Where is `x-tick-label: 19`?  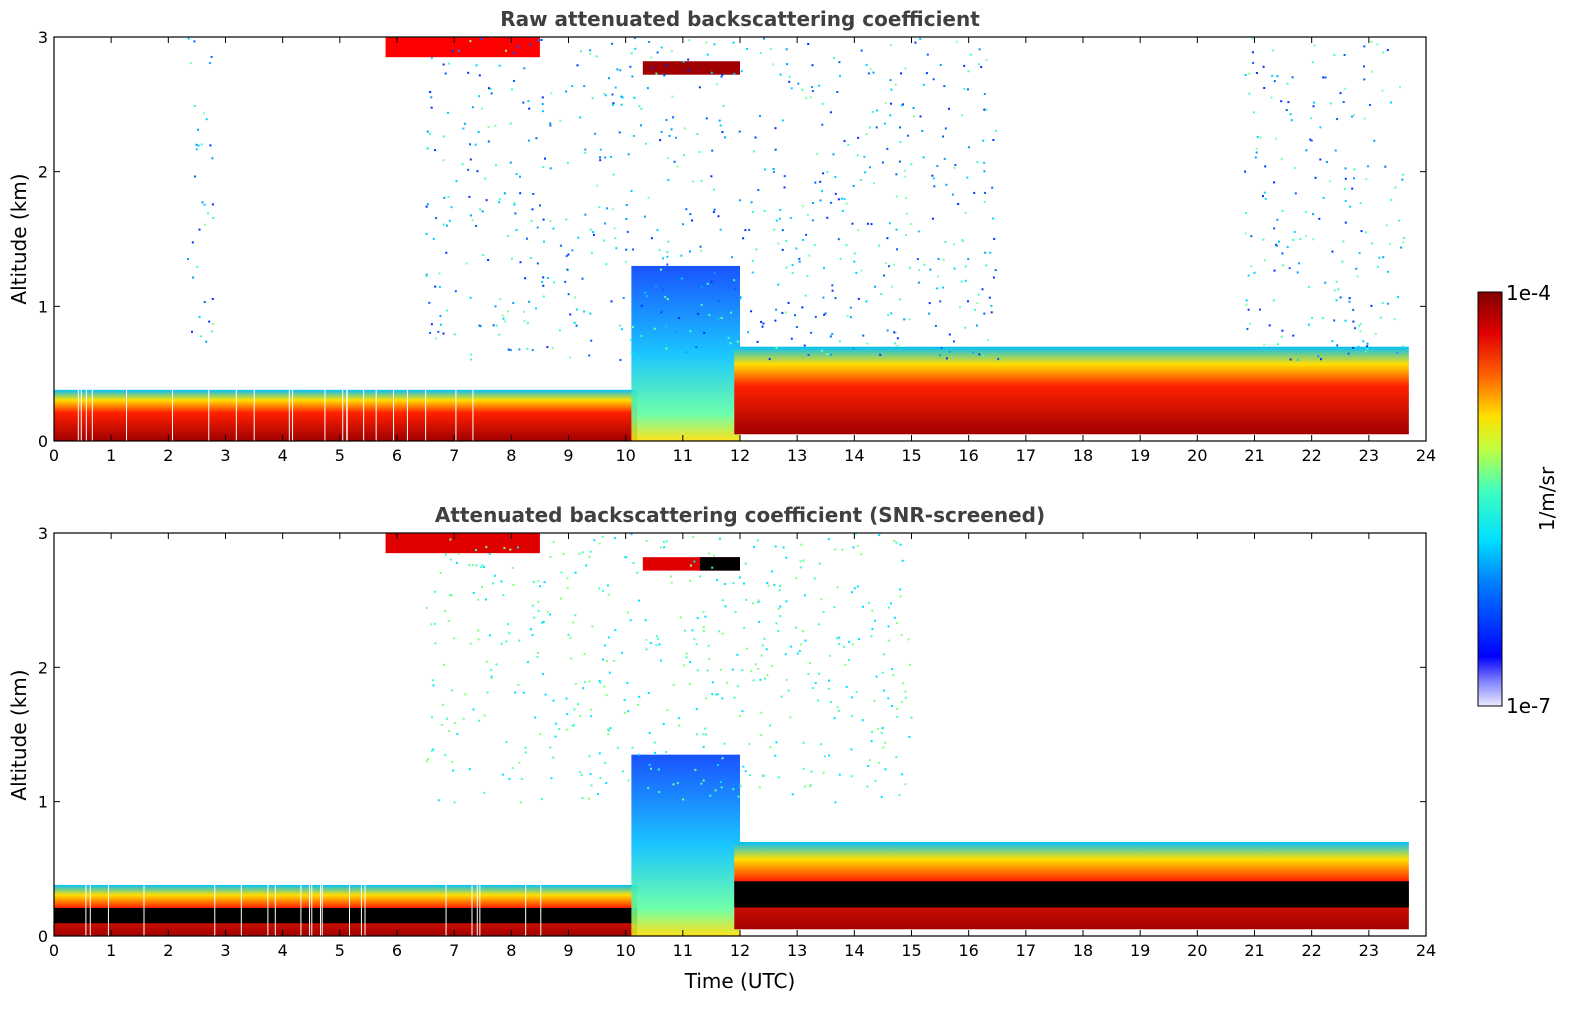
x-tick-label: 19 is located at coordinates (1140, 455).